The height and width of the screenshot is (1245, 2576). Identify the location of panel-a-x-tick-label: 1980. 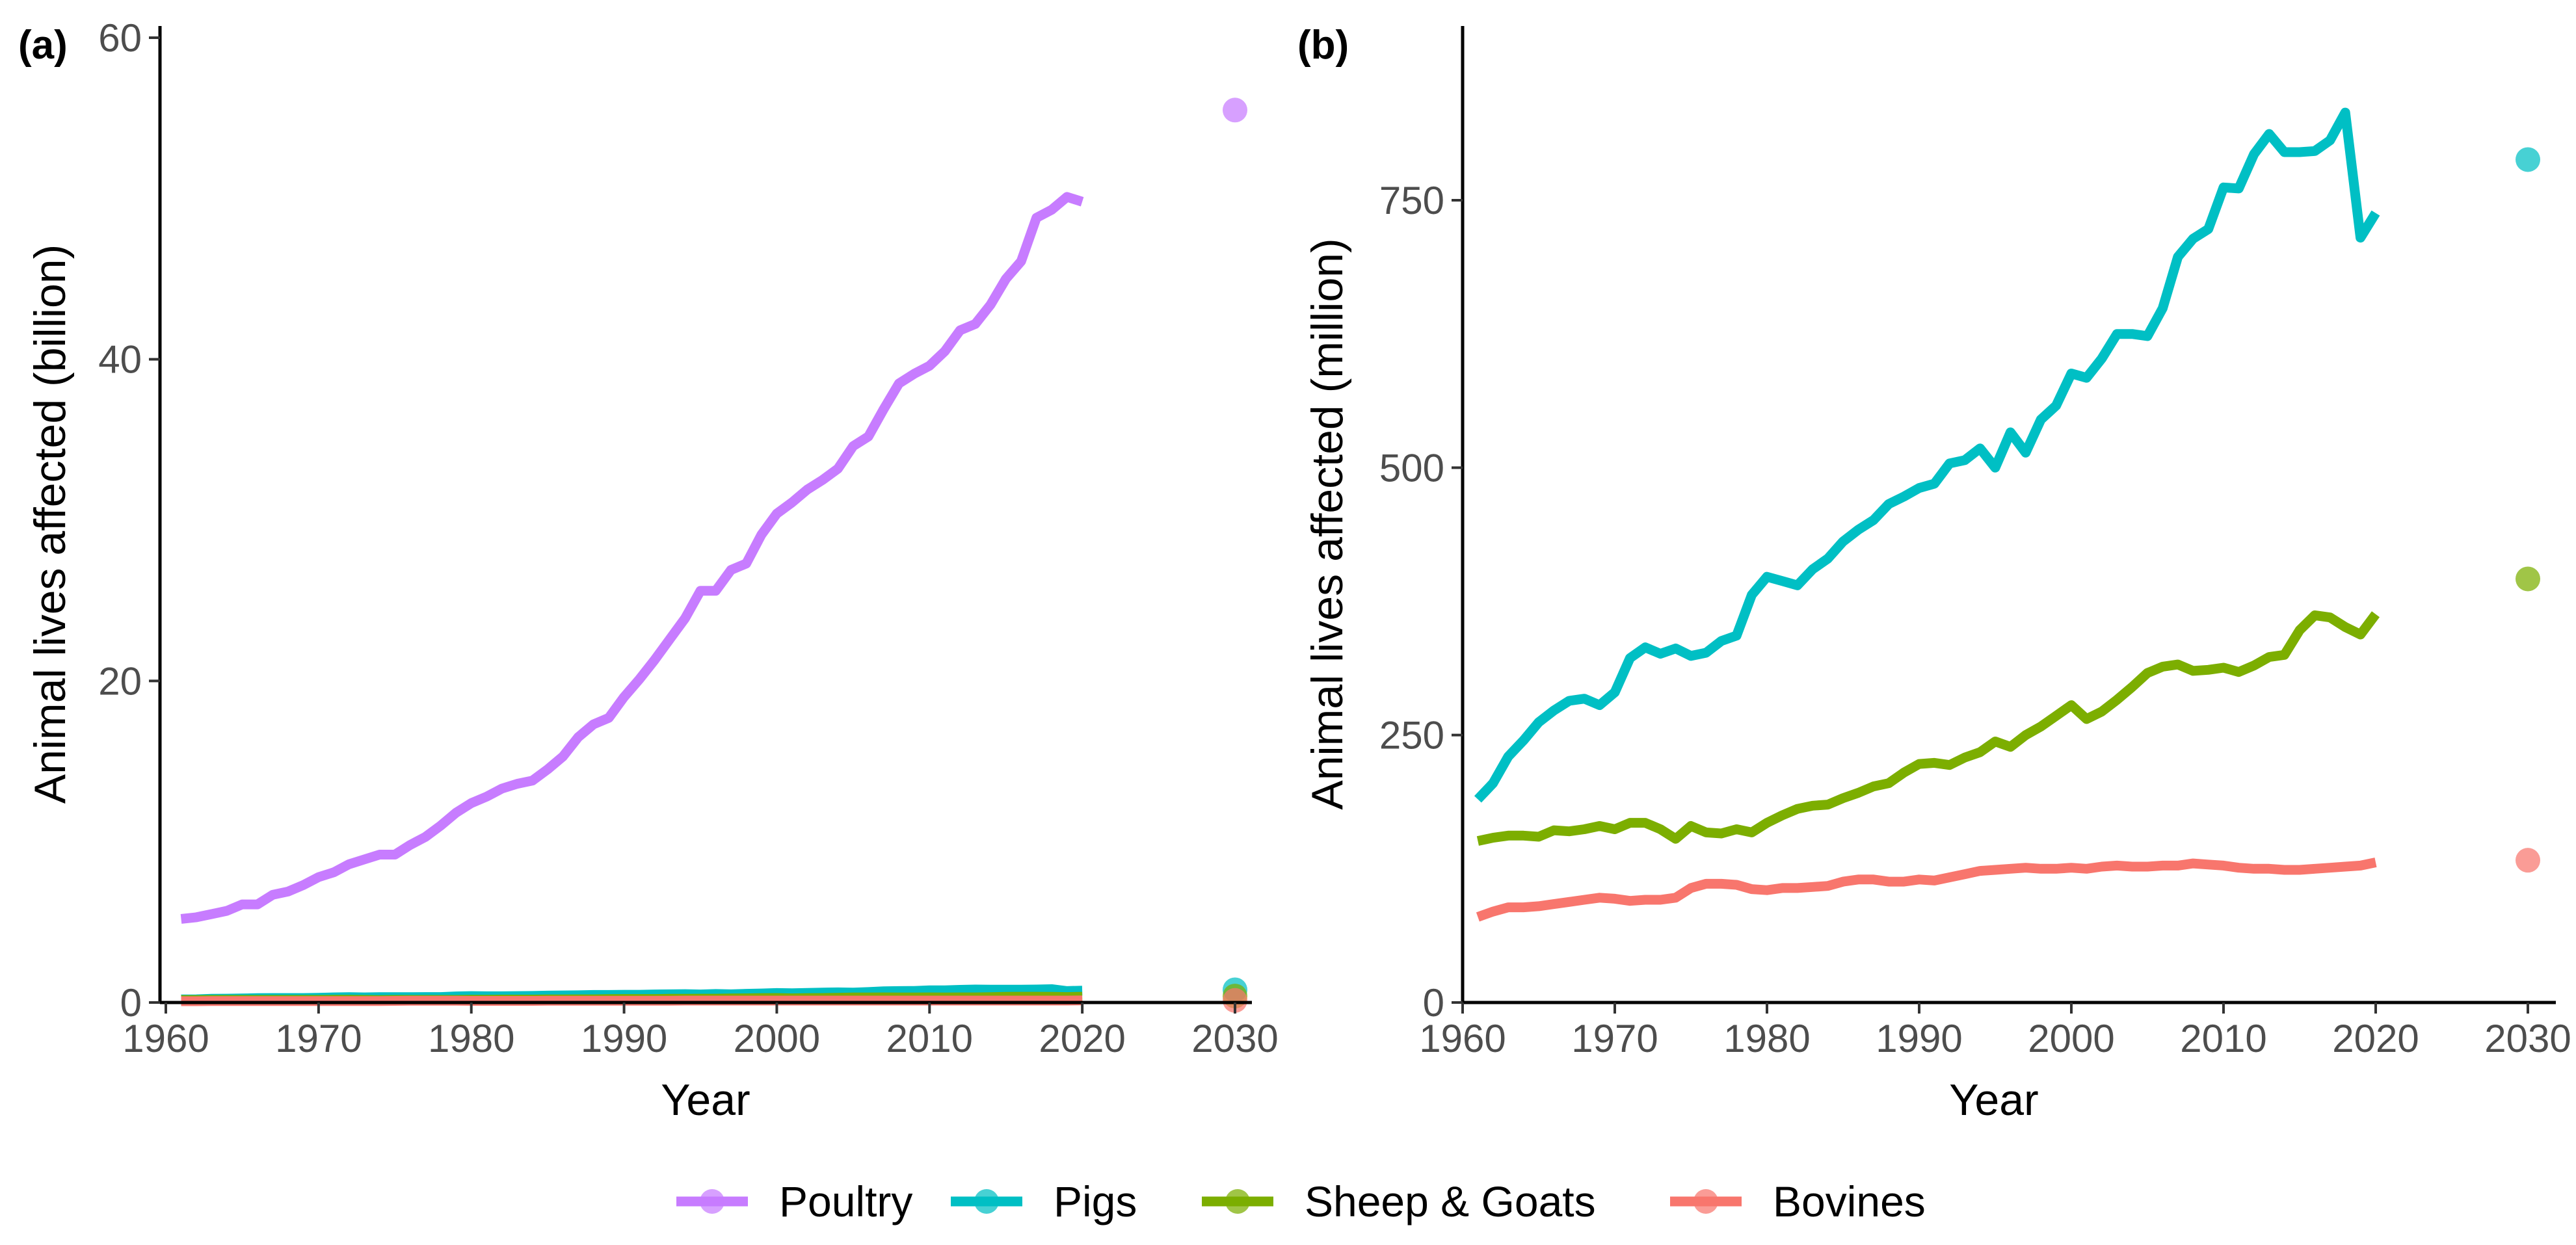
(471, 1038).